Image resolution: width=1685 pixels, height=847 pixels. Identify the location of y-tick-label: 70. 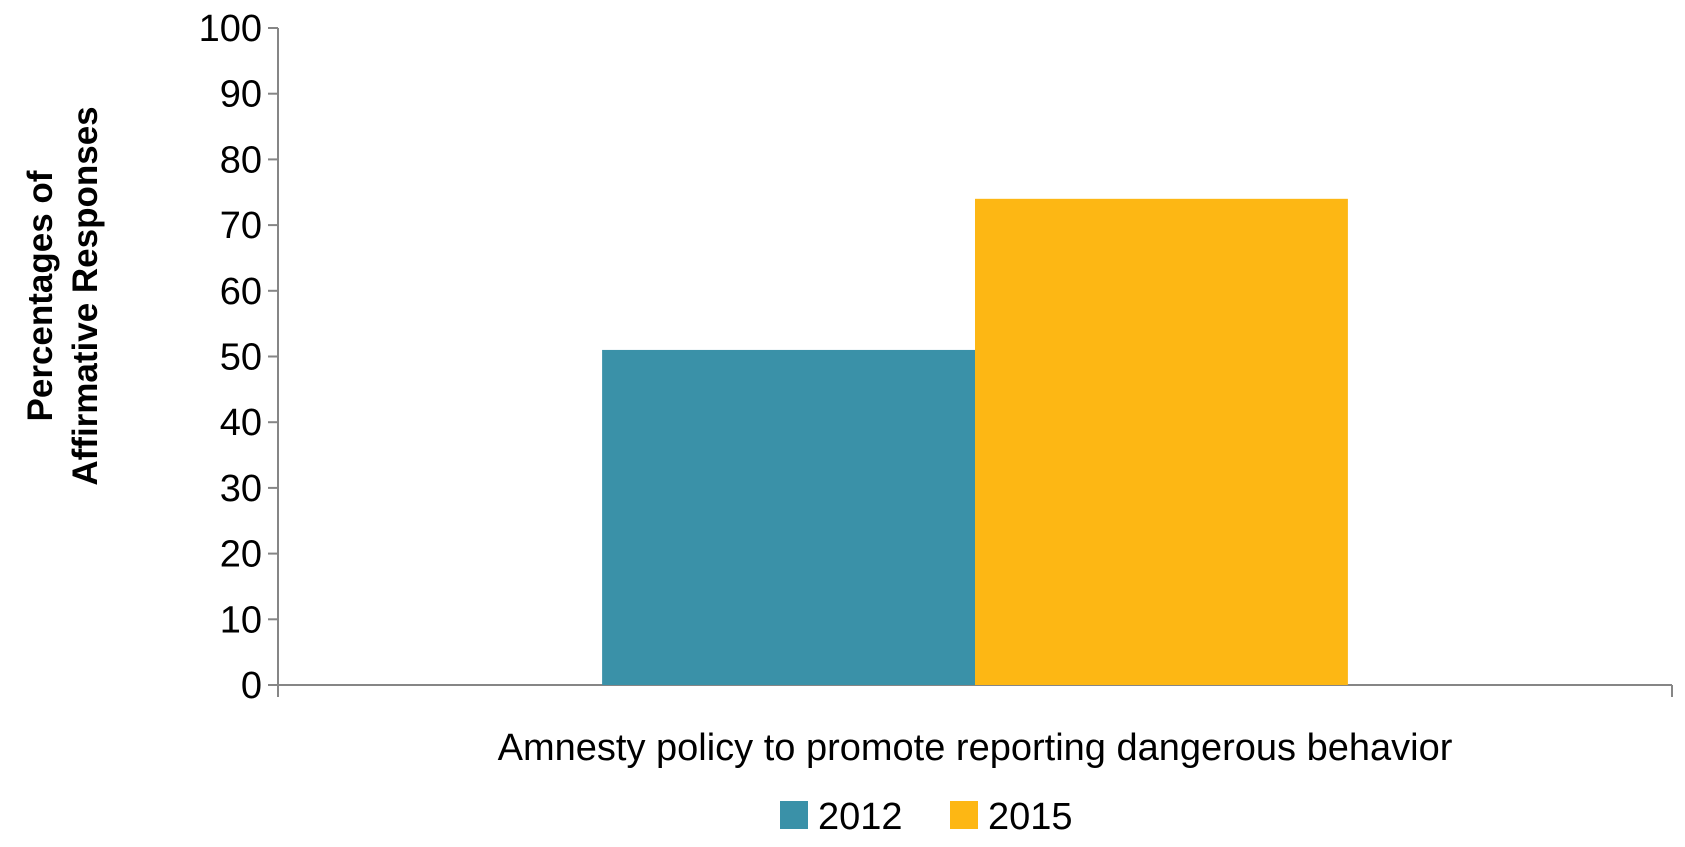
(241, 226).